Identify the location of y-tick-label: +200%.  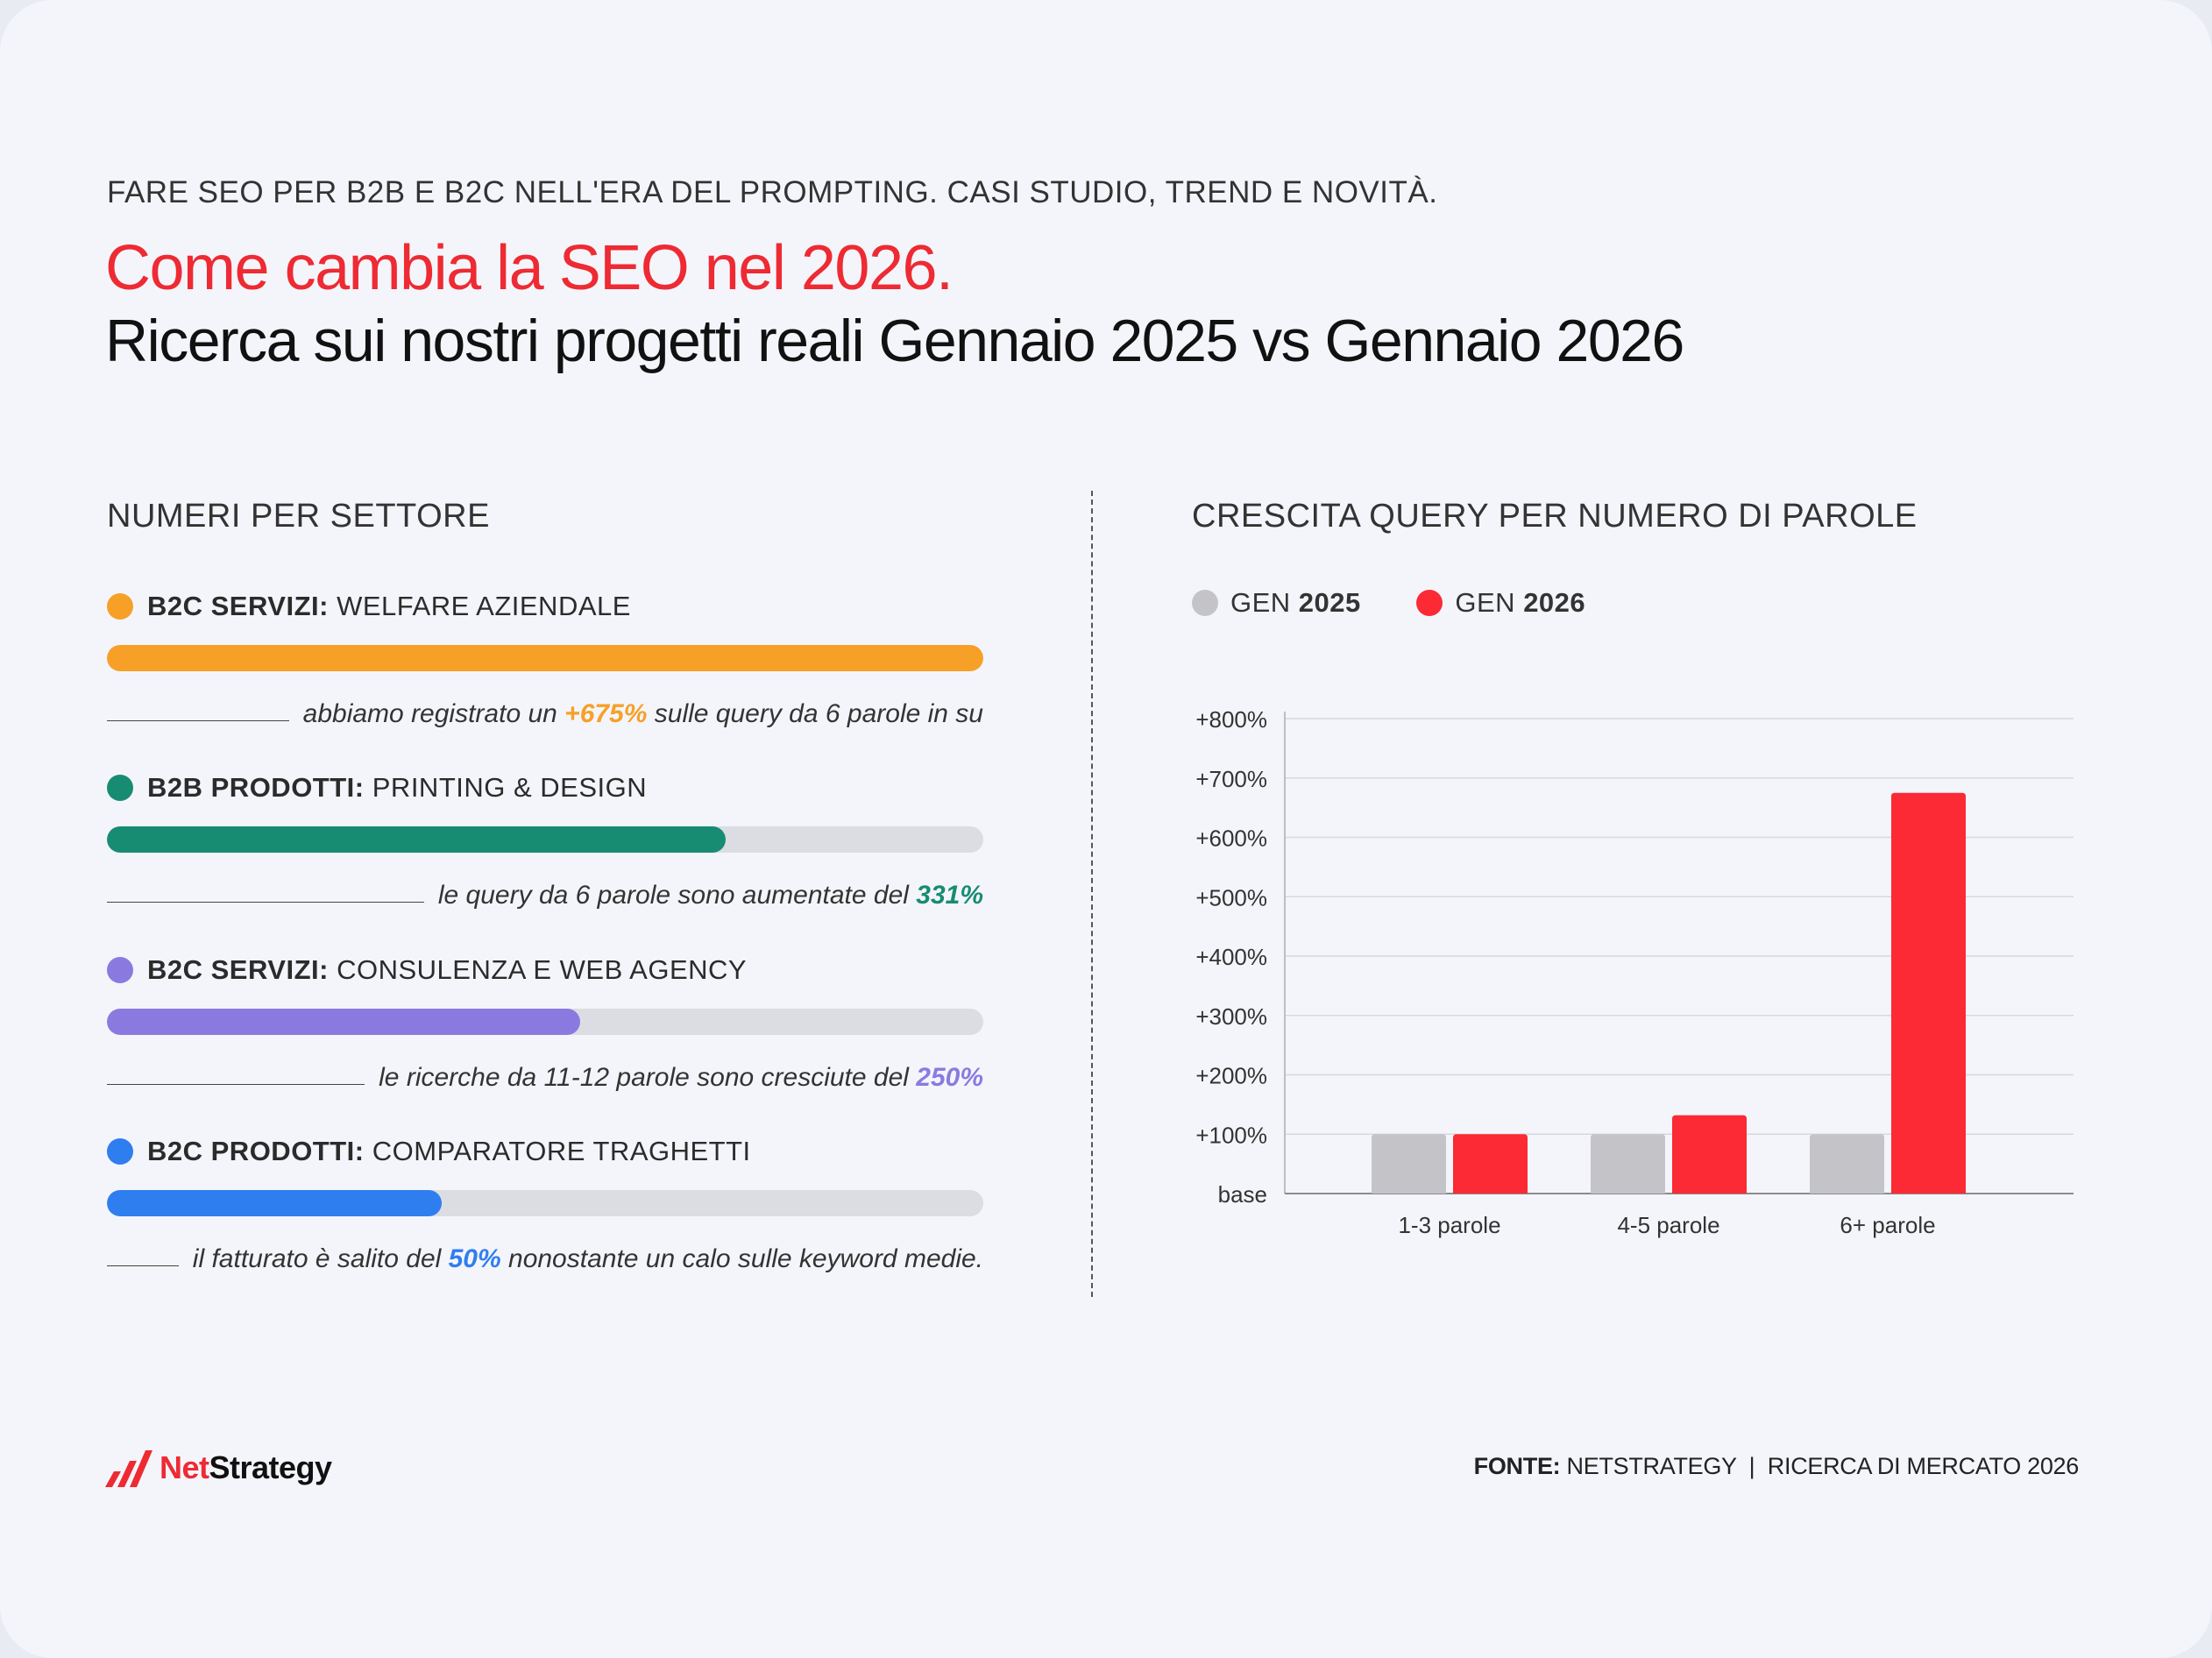
(1231, 1076).